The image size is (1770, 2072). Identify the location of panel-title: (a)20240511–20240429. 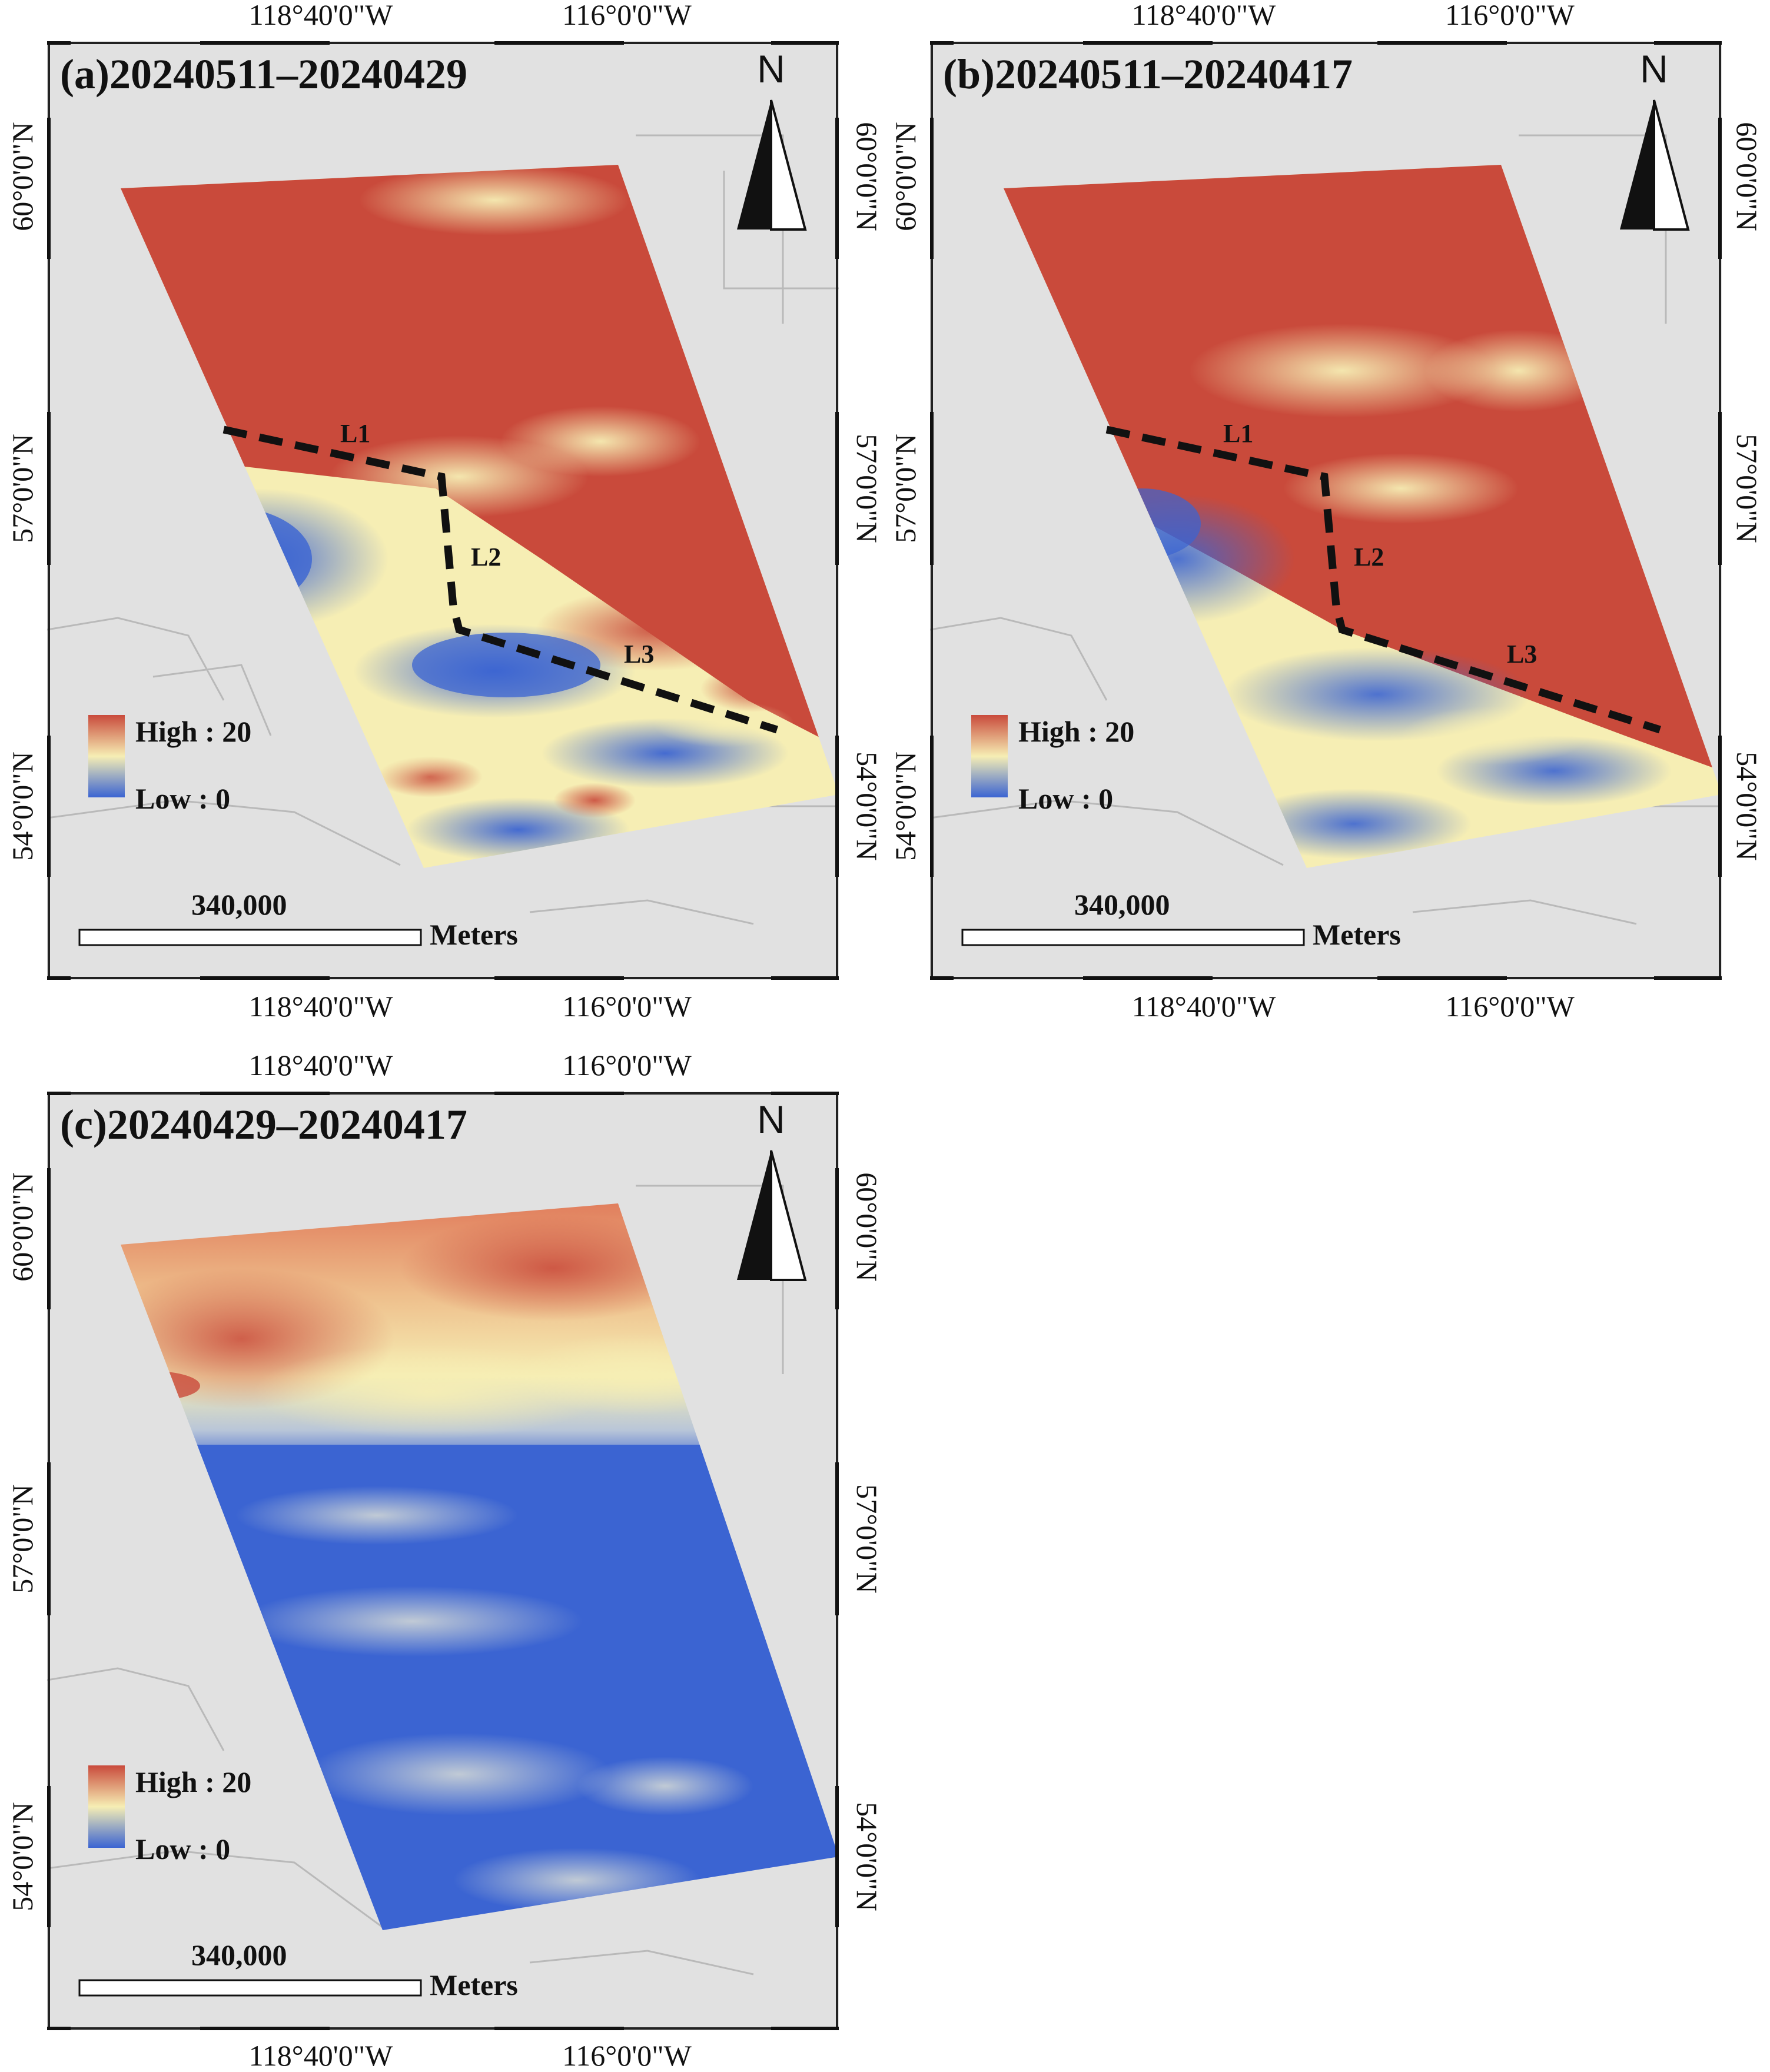
(263, 74).